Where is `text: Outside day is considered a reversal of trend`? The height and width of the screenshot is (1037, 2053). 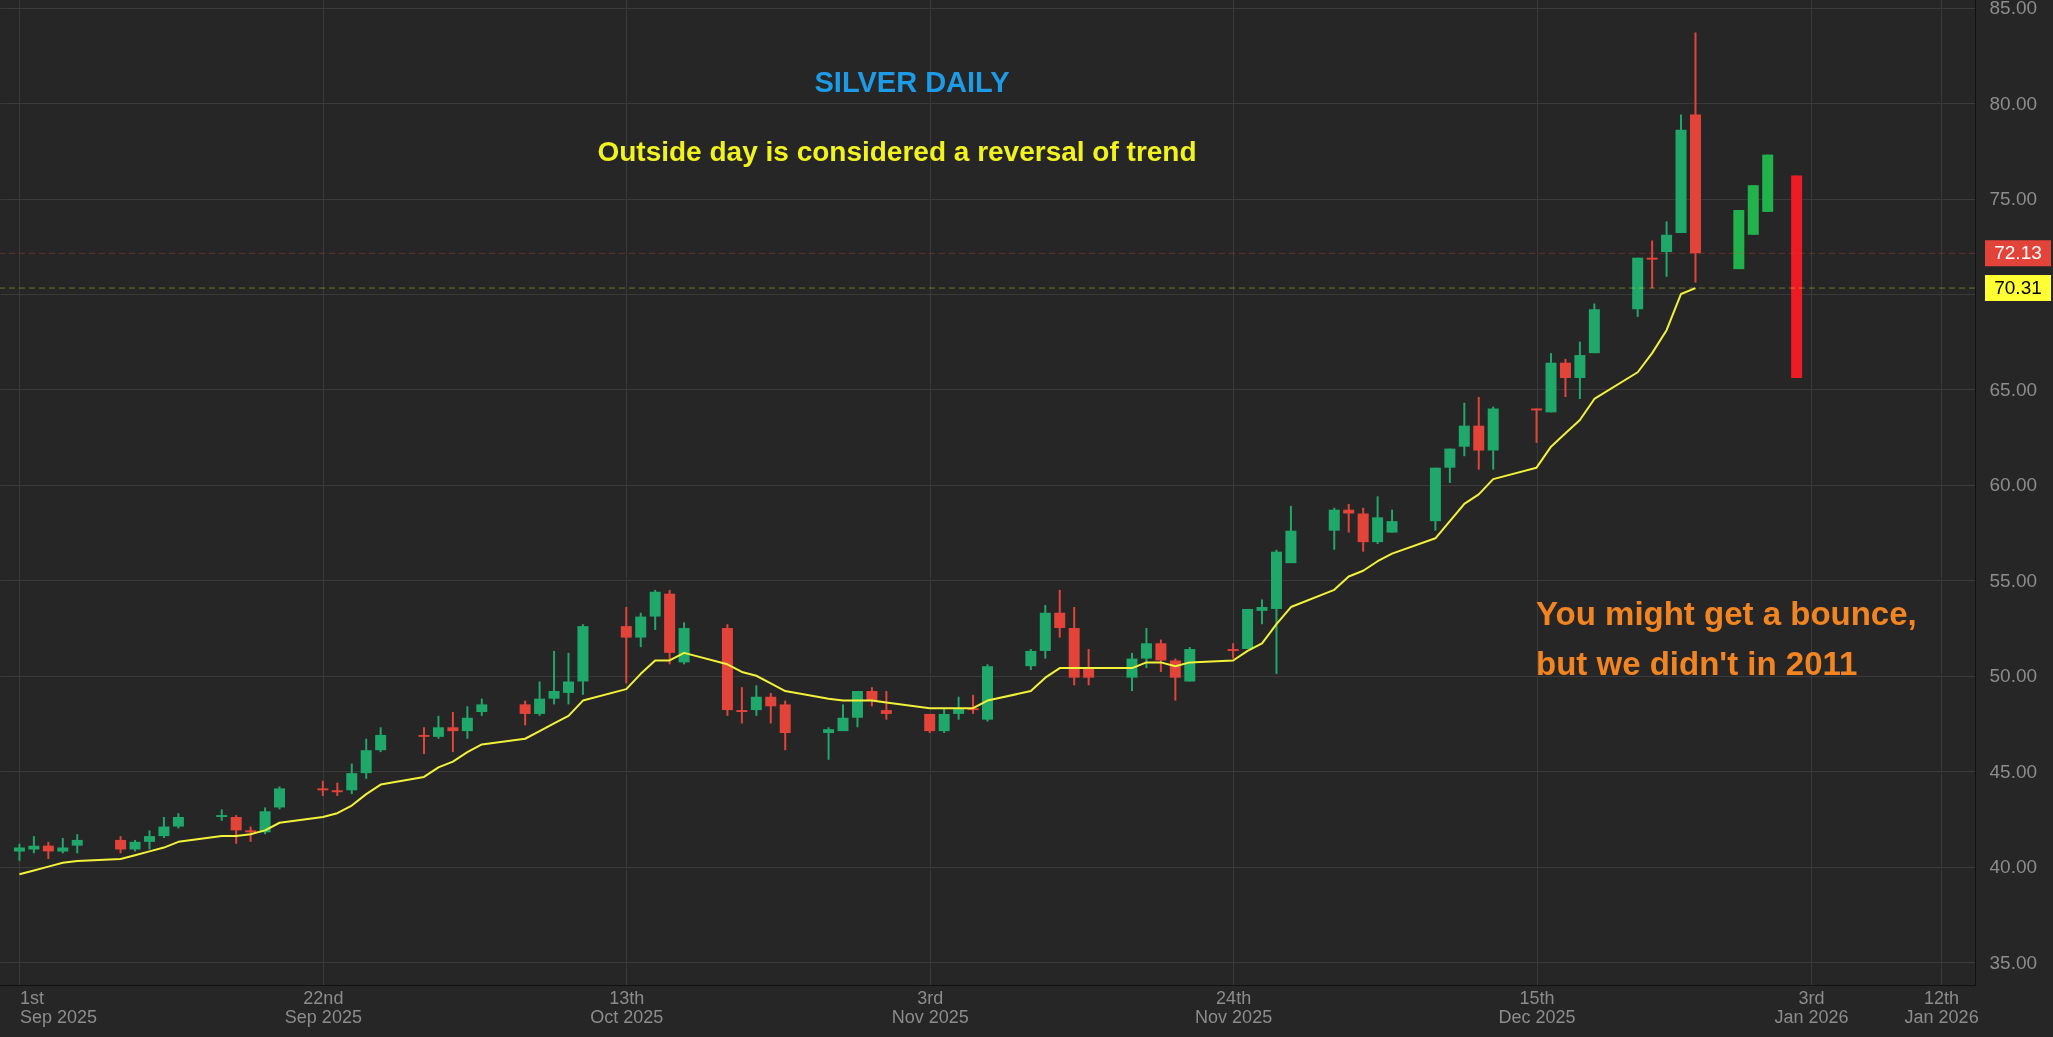
text: Outside day is considered a reversal of trend is located at coordinates (897, 151).